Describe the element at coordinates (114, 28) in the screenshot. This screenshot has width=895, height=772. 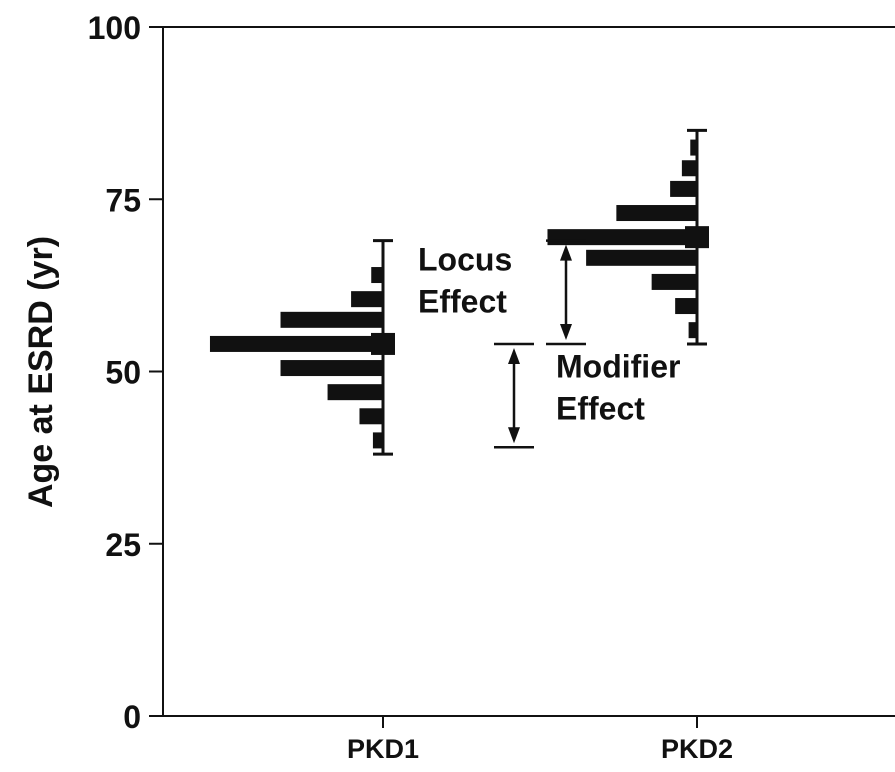
I see `y-tick-label: 100` at that location.